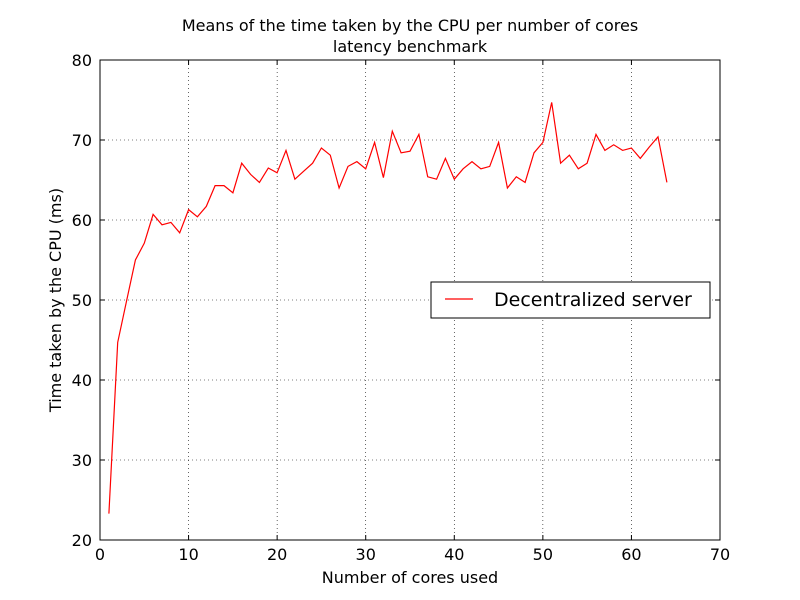  What do you see at coordinates (55, 300) in the screenshot?
I see `y-axis-label: Time taken by the CPU (ms)` at bounding box center [55, 300].